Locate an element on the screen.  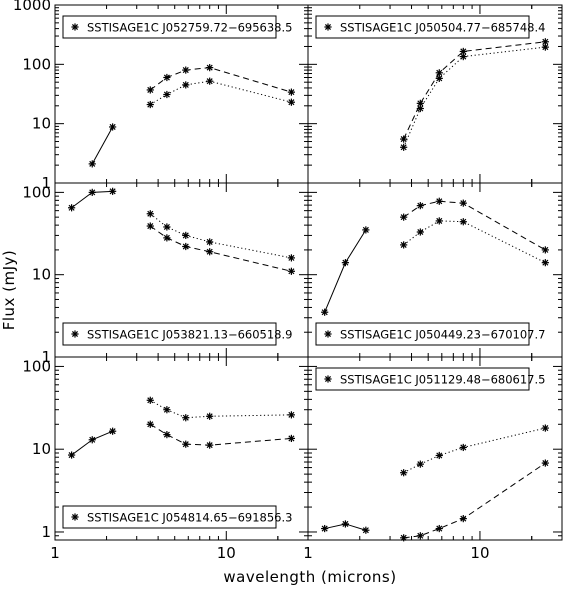
legend: SSTISAGE1C J051129.48−680617.5 is located at coordinates (430, 379).